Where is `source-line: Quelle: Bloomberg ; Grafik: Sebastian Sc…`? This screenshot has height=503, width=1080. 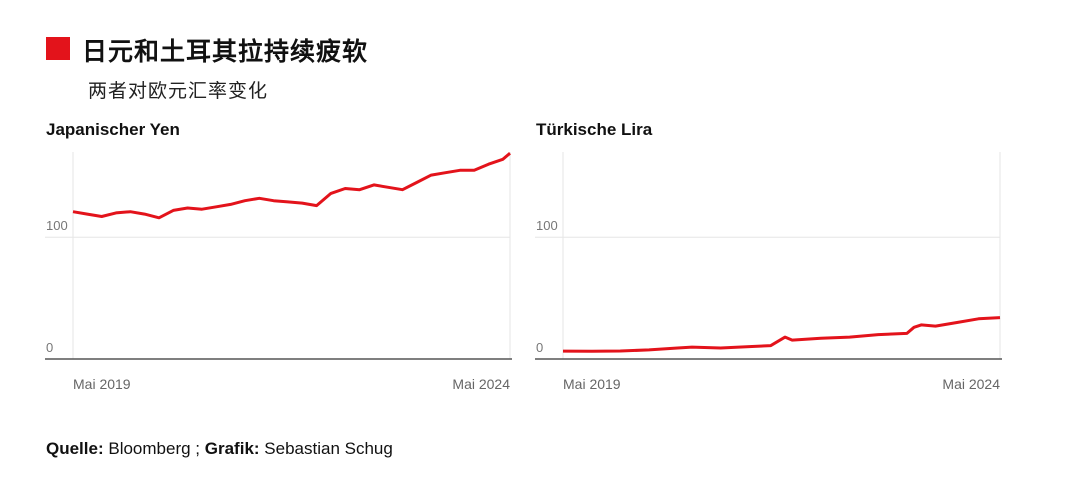 source-line: Quelle: Bloomberg ; Grafik: Sebastian Sc… is located at coordinates (219, 449).